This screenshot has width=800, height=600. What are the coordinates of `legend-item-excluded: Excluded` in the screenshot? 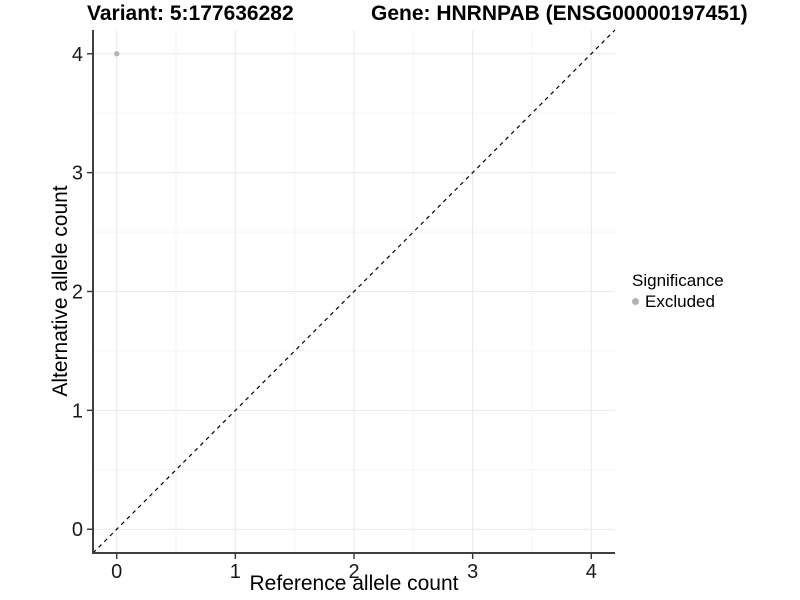 It's located at (678, 301).